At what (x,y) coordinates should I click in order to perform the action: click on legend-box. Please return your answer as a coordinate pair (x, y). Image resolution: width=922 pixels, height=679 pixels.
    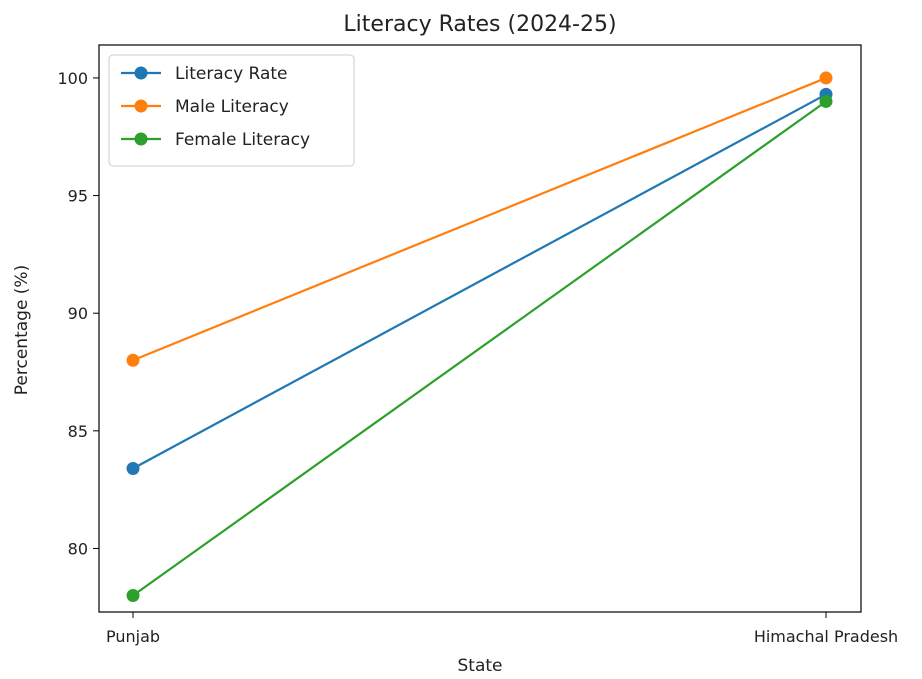
    Looking at the image, I should click on (231, 110).